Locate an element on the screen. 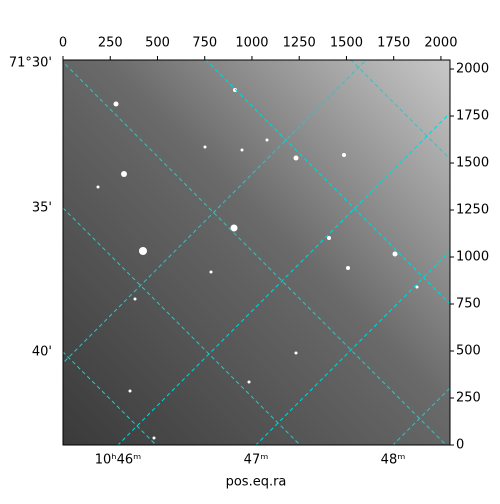 This screenshot has width=500, height=504. dec-tick-label: 40' is located at coordinates (42, 352).